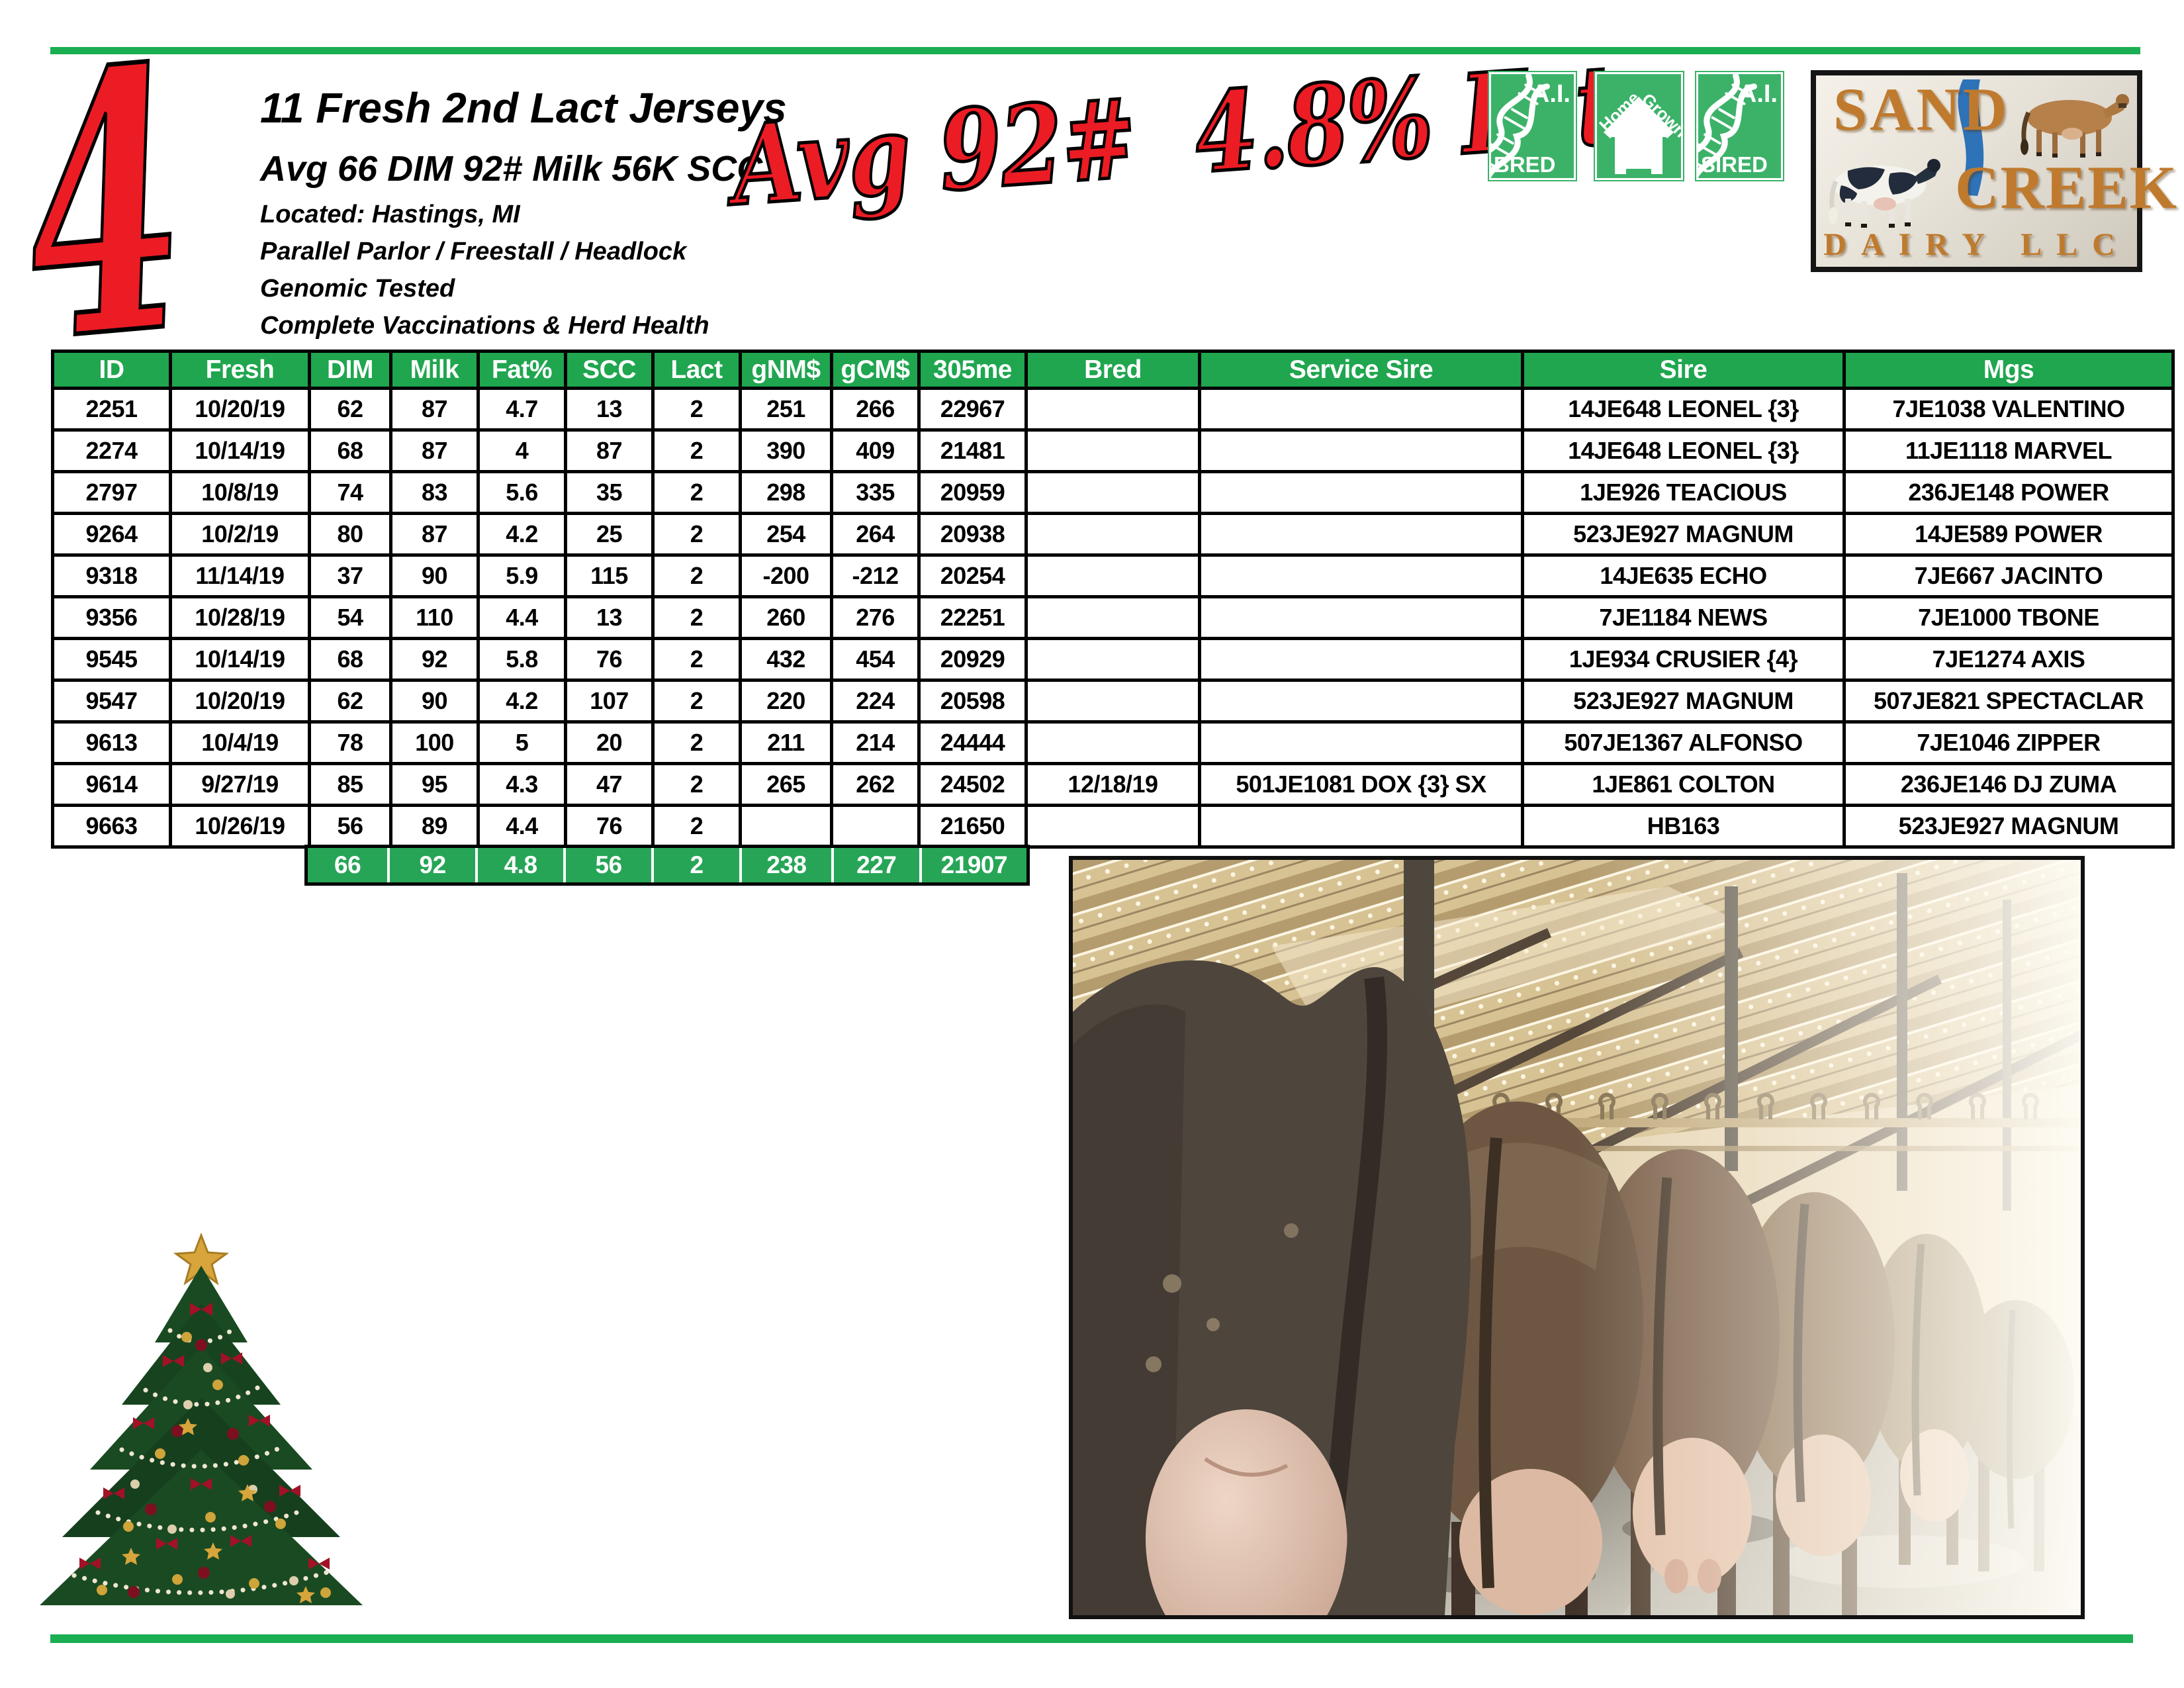  What do you see at coordinates (1095, 50) in the screenshot?
I see `top-divider` at bounding box center [1095, 50].